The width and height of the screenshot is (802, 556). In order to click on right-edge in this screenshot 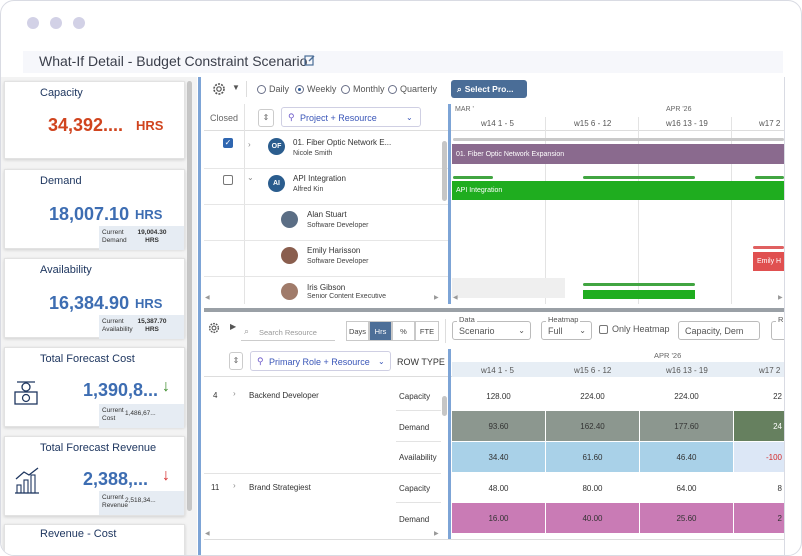, I will do `click(784, 316)`.